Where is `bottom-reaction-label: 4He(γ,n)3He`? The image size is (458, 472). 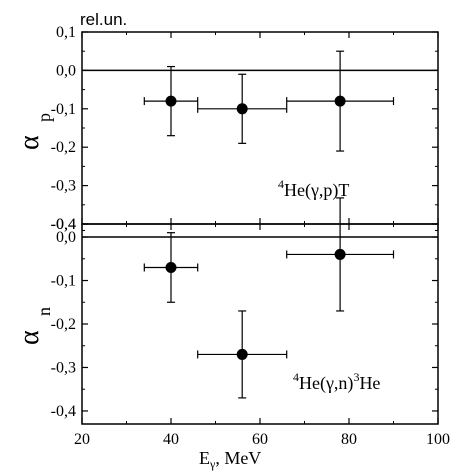 bottom-reaction-label: 4He(γ,n)3He is located at coordinates (336, 382).